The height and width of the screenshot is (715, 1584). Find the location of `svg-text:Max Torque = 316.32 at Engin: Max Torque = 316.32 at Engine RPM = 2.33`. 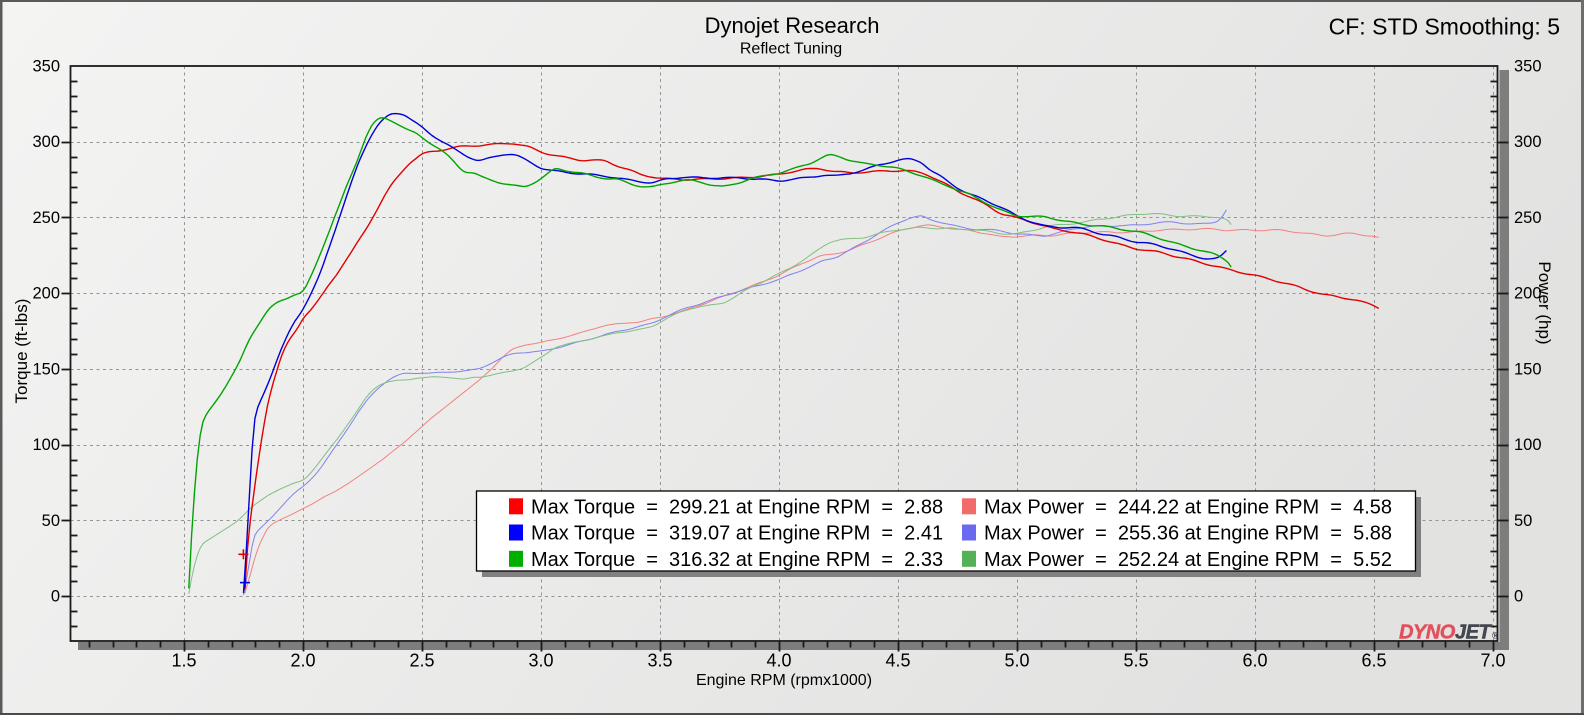

svg-text:Max Torque = 316.32 at Engin: Max Torque = 316.32 at Engine RPM = 2.33 is located at coordinates (737, 560).